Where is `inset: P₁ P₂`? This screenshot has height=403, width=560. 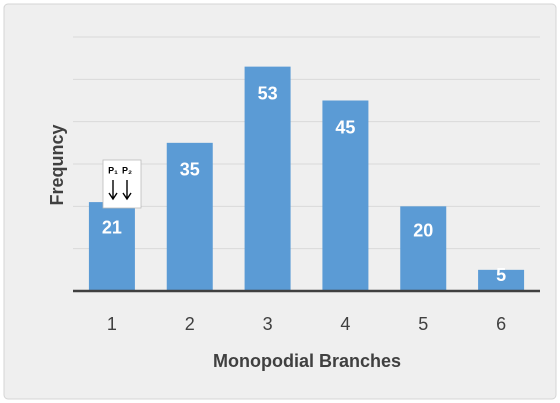 inset: P₁ P₂ is located at coordinates (122, 184).